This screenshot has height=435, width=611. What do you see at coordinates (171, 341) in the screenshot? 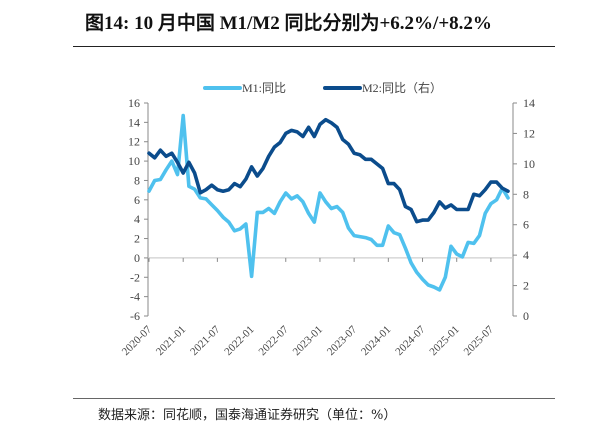
I see `x-tick-label: 2021-01` at bounding box center [171, 341].